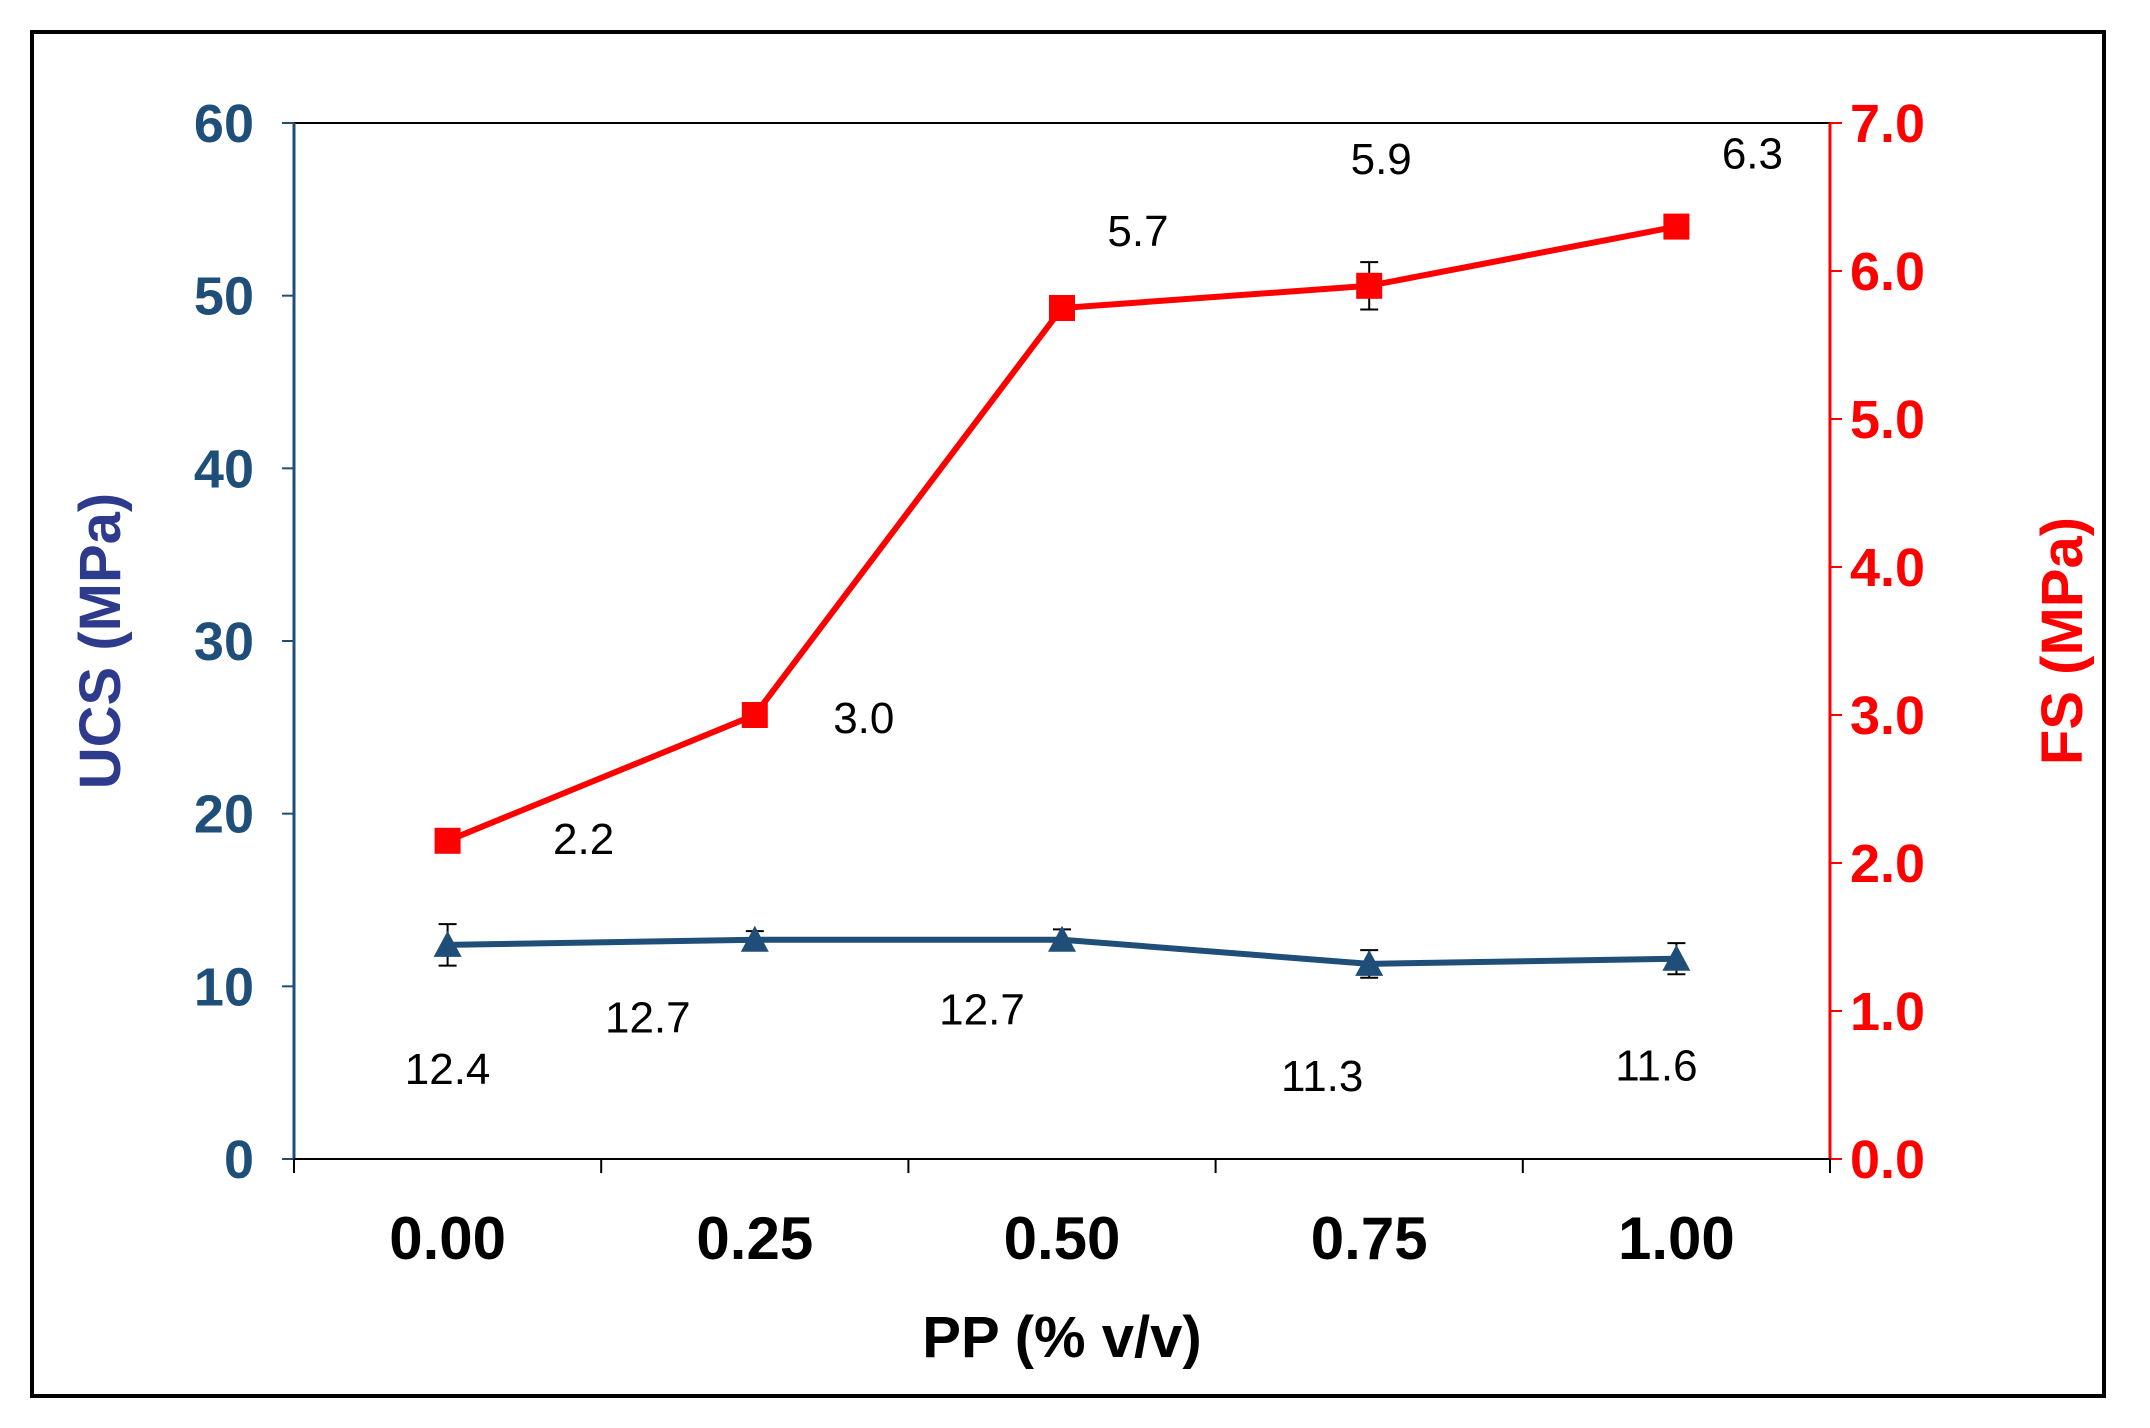 This screenshot has height=1428, width=2150. Describe the element at coordinates (1062, 1238) in the screenshot. I see `x-tick-label: 0.50` at that location.